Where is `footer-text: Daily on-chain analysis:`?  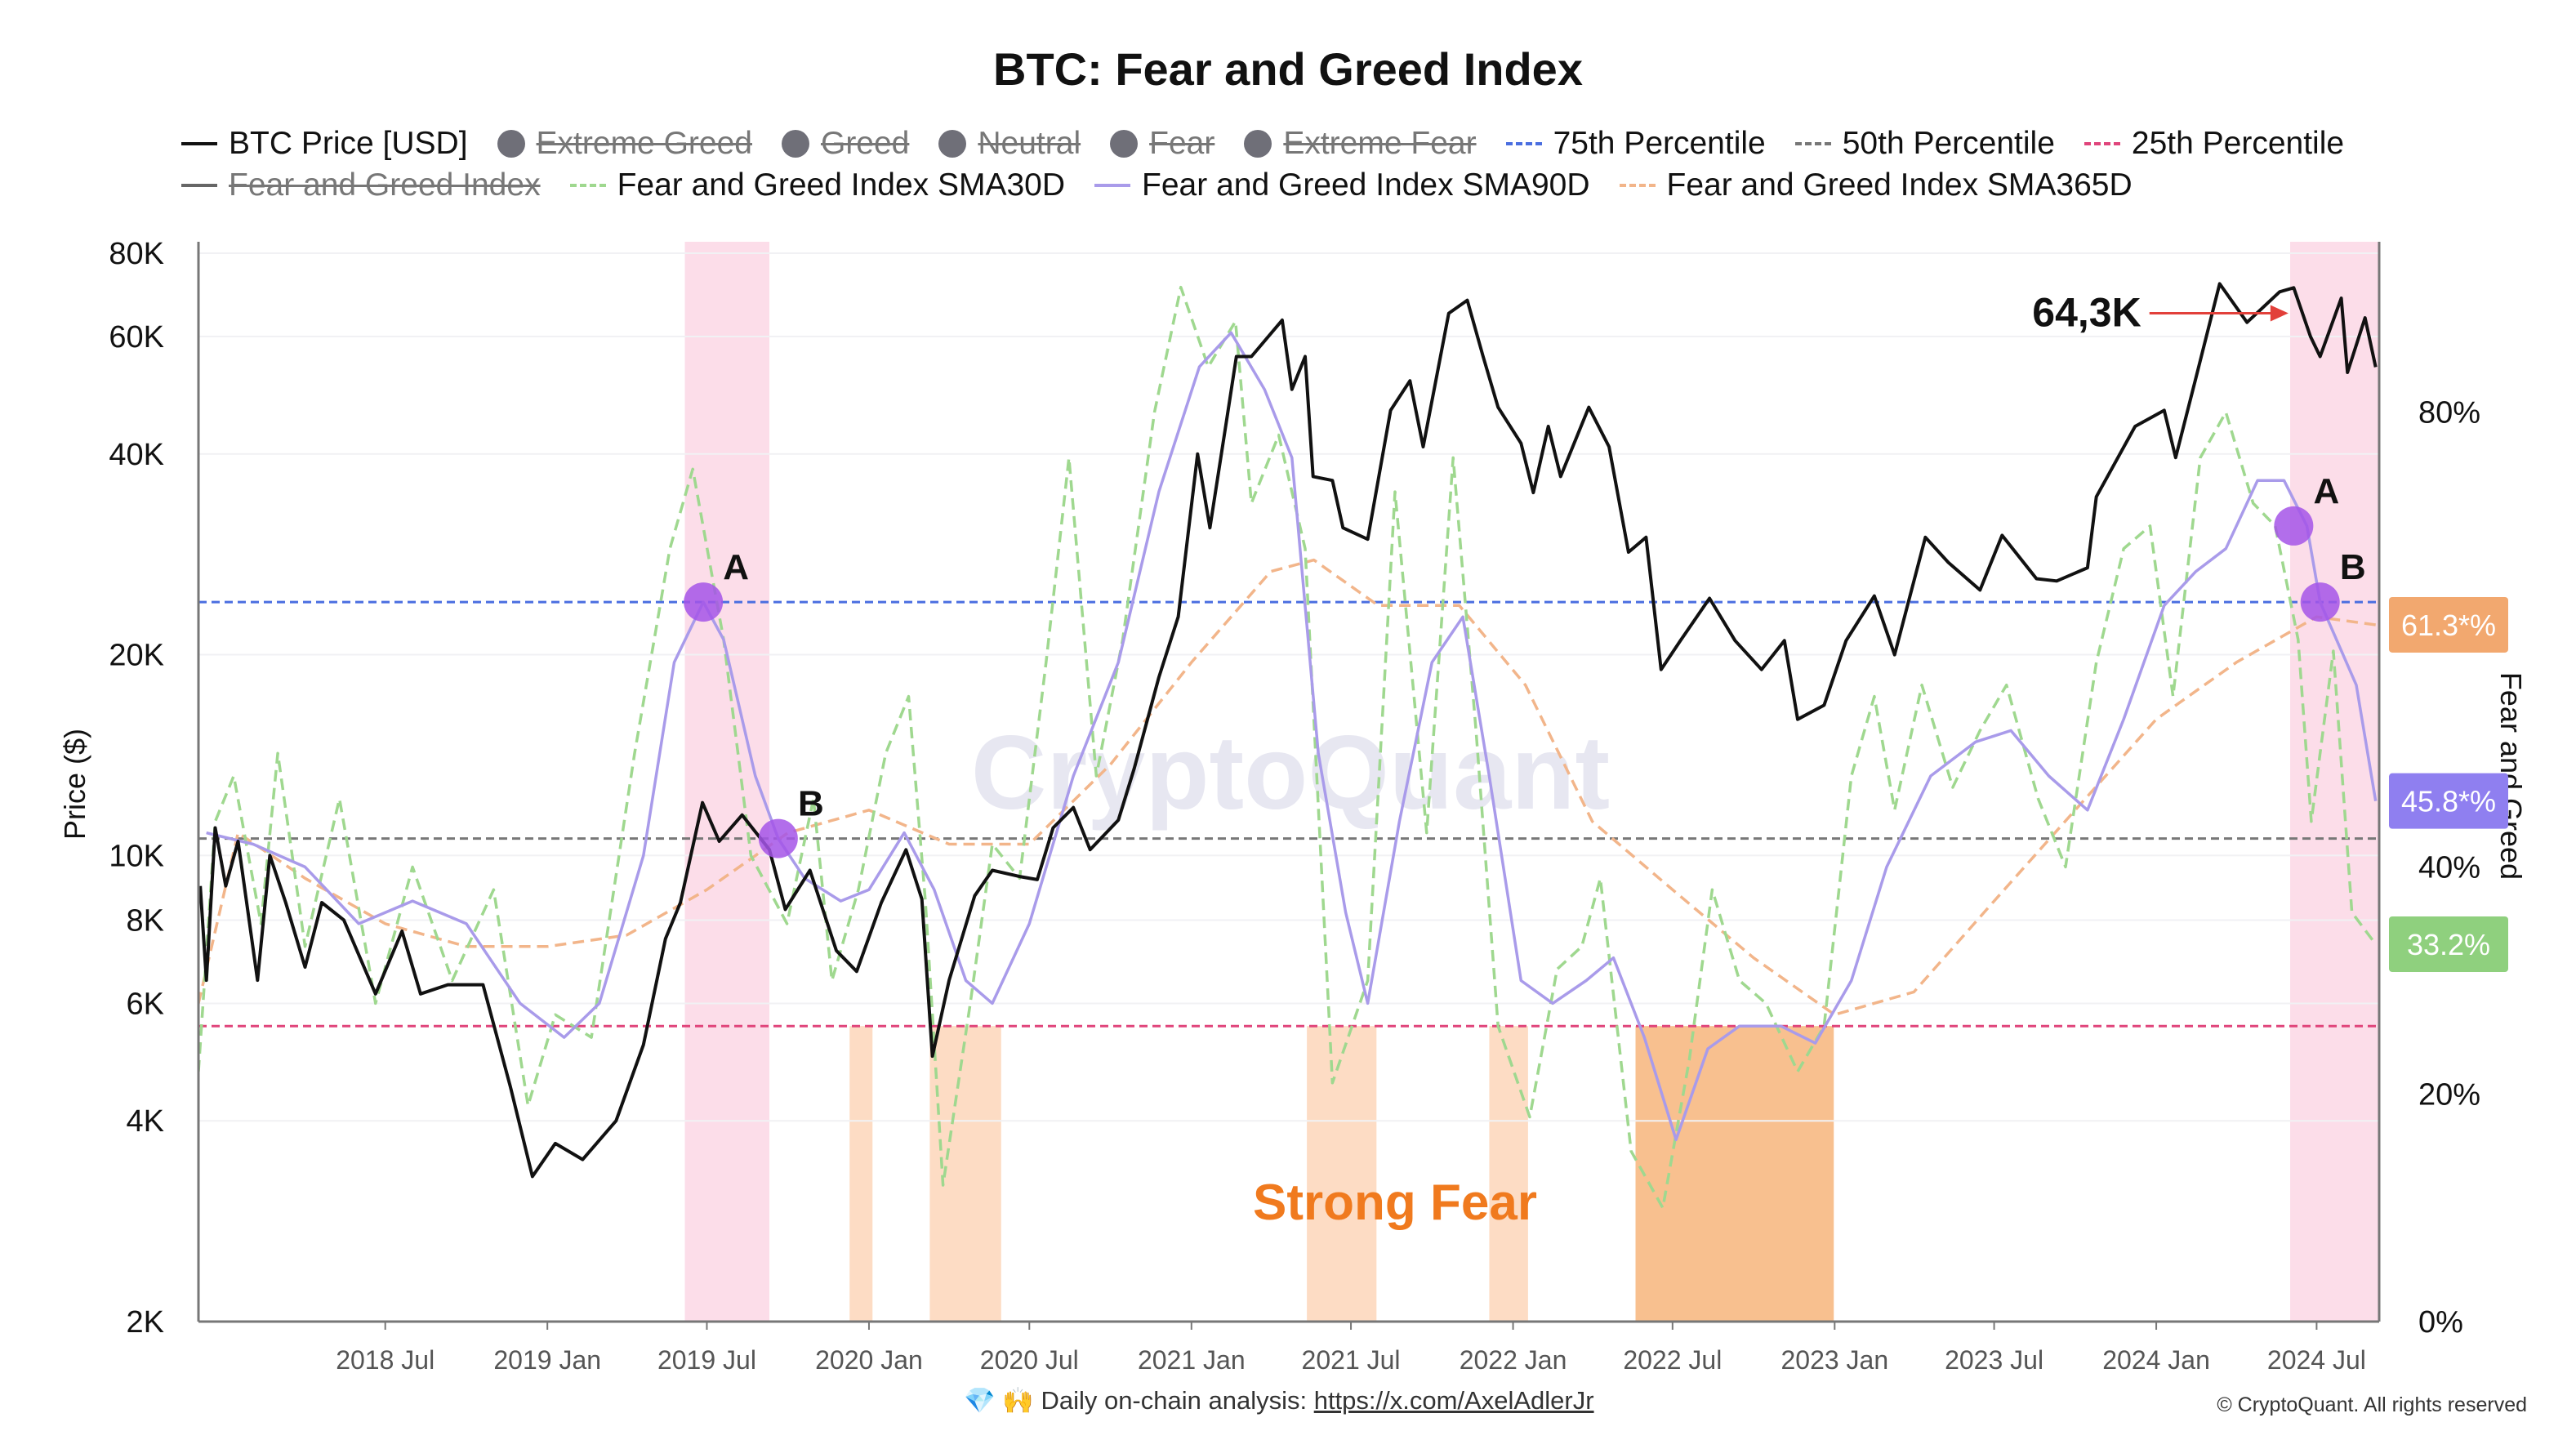
footer-text: Daily on-chain analysis: is located at coordinates (1177, 1400).